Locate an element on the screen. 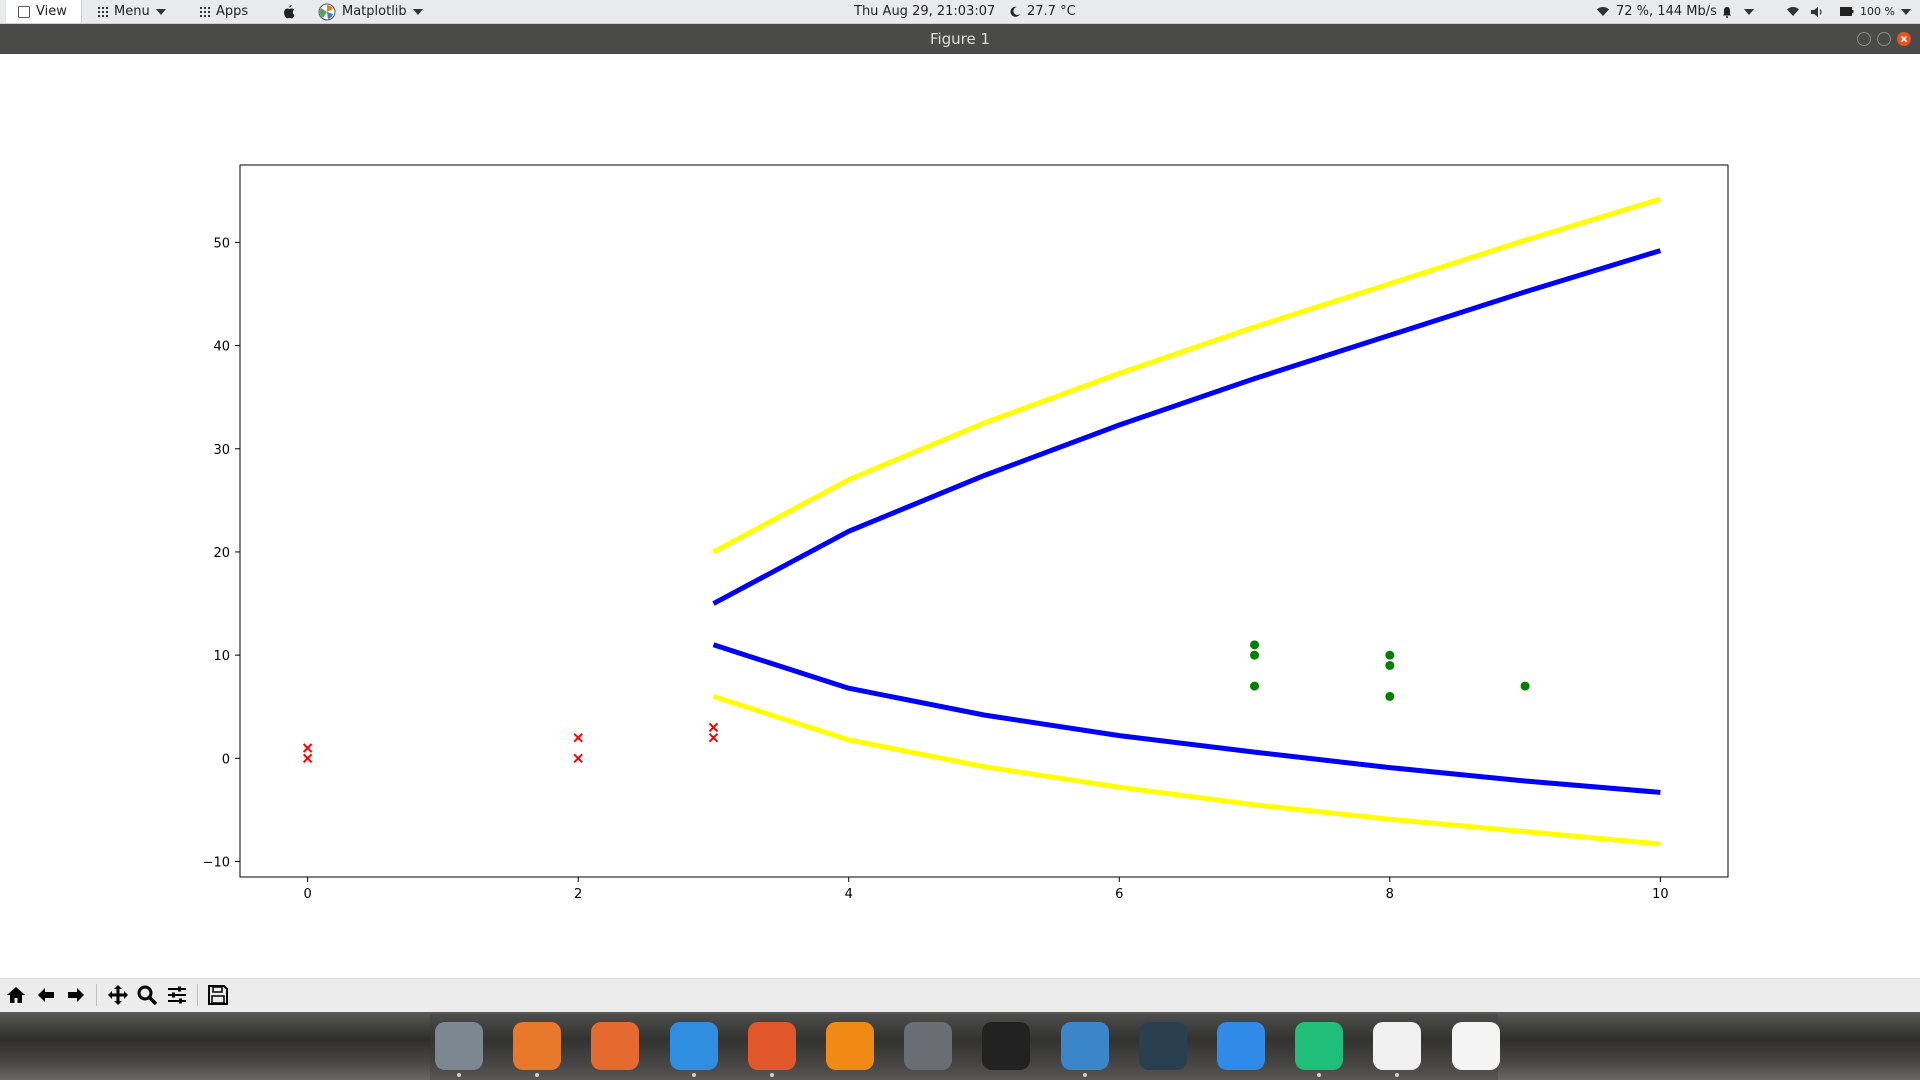 The width and height of the screenshot is (1920, 1080). back-button is located at coordinates (46, 995).